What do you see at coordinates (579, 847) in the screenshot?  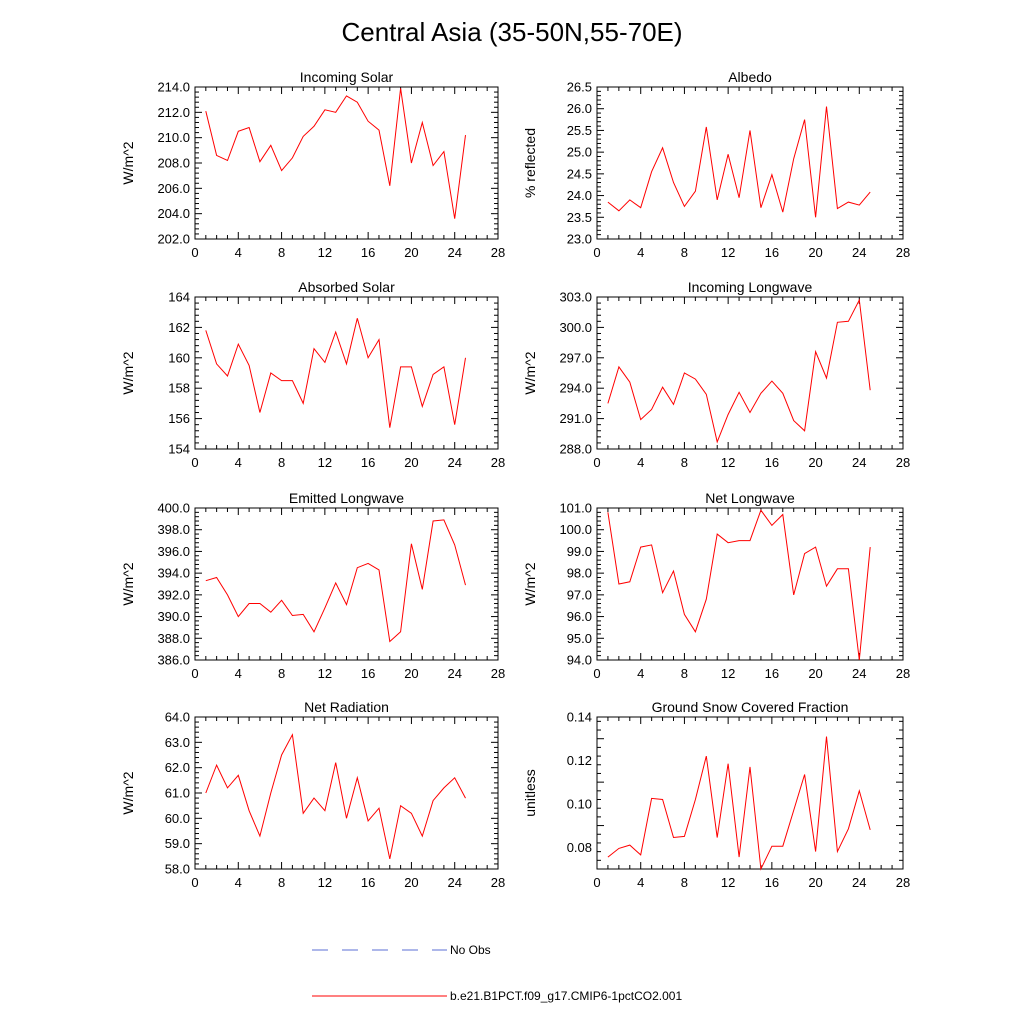 I see `y-tick-label: 0.08` at bounding box center [579, 847].